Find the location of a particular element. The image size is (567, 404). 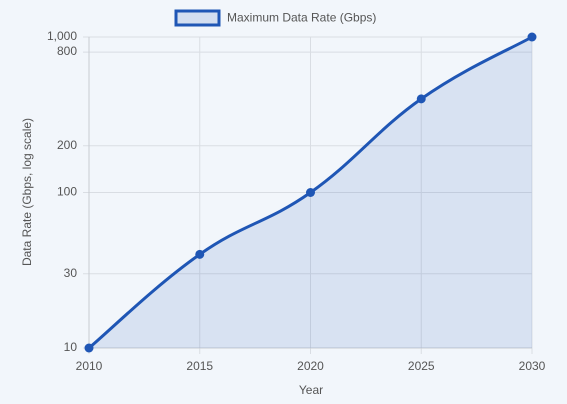

x-tick-label: 2020 is located at coordinates (310, 366).